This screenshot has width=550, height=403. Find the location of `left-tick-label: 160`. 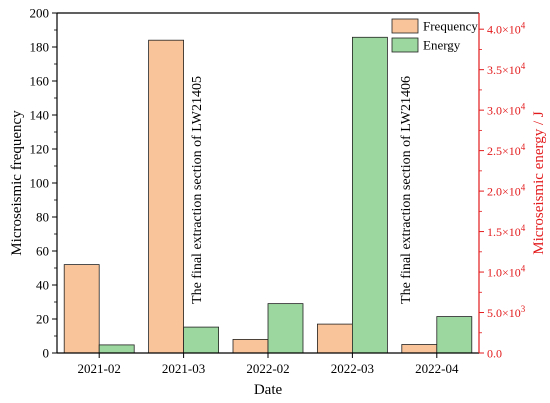

left-tick-label: 160 is located at coordinates (40, 81).